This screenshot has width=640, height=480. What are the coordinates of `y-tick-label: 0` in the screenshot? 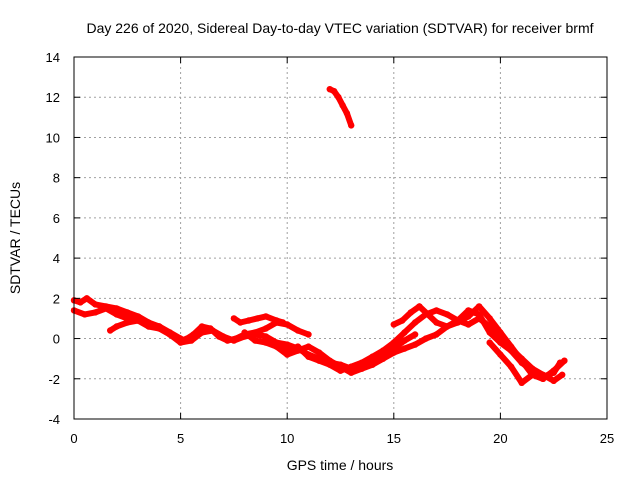 It's located at (56, 339).